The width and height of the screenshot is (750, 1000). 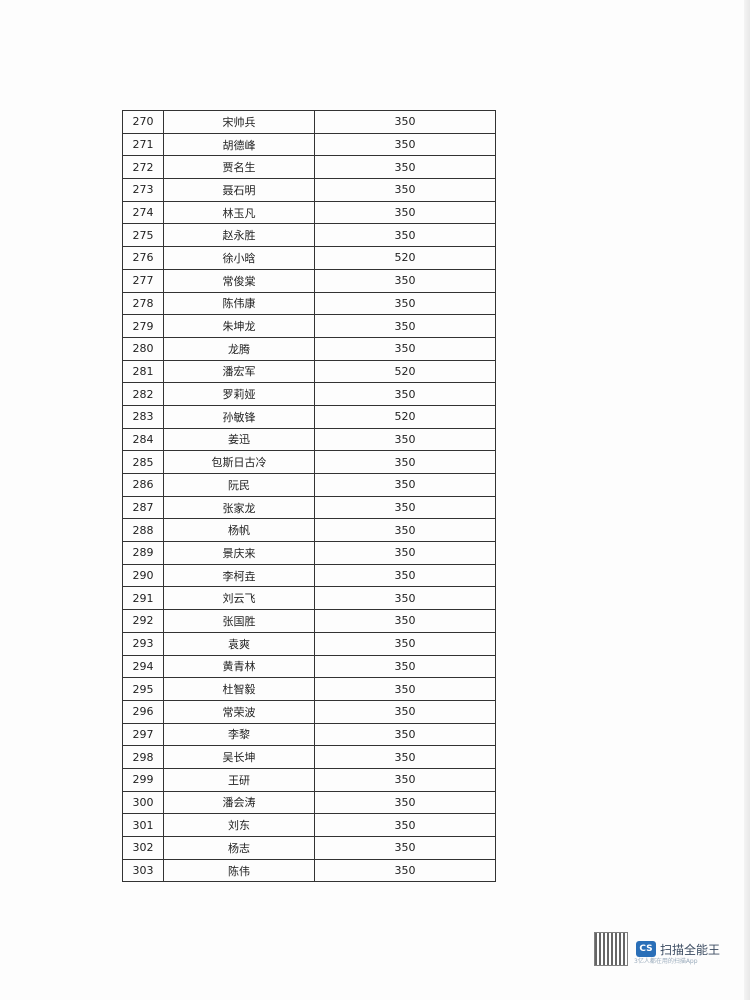 I want to click on table-row: 280 龙腾 350, so click(x=309, y=348).